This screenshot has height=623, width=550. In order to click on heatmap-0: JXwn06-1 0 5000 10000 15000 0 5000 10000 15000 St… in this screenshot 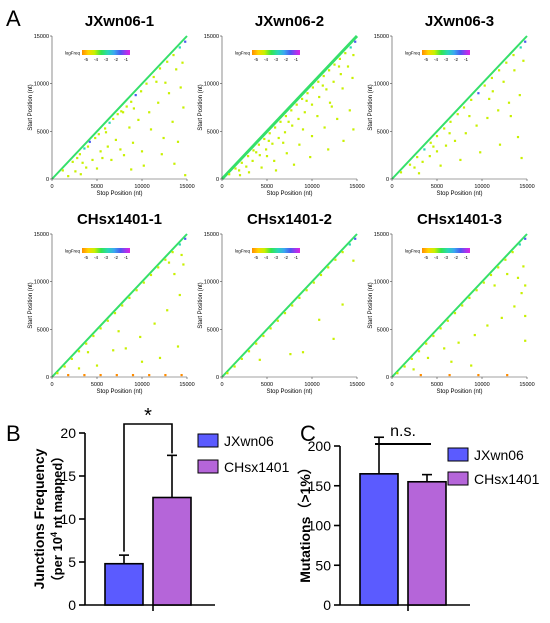, I will do `click(111, 105)`.